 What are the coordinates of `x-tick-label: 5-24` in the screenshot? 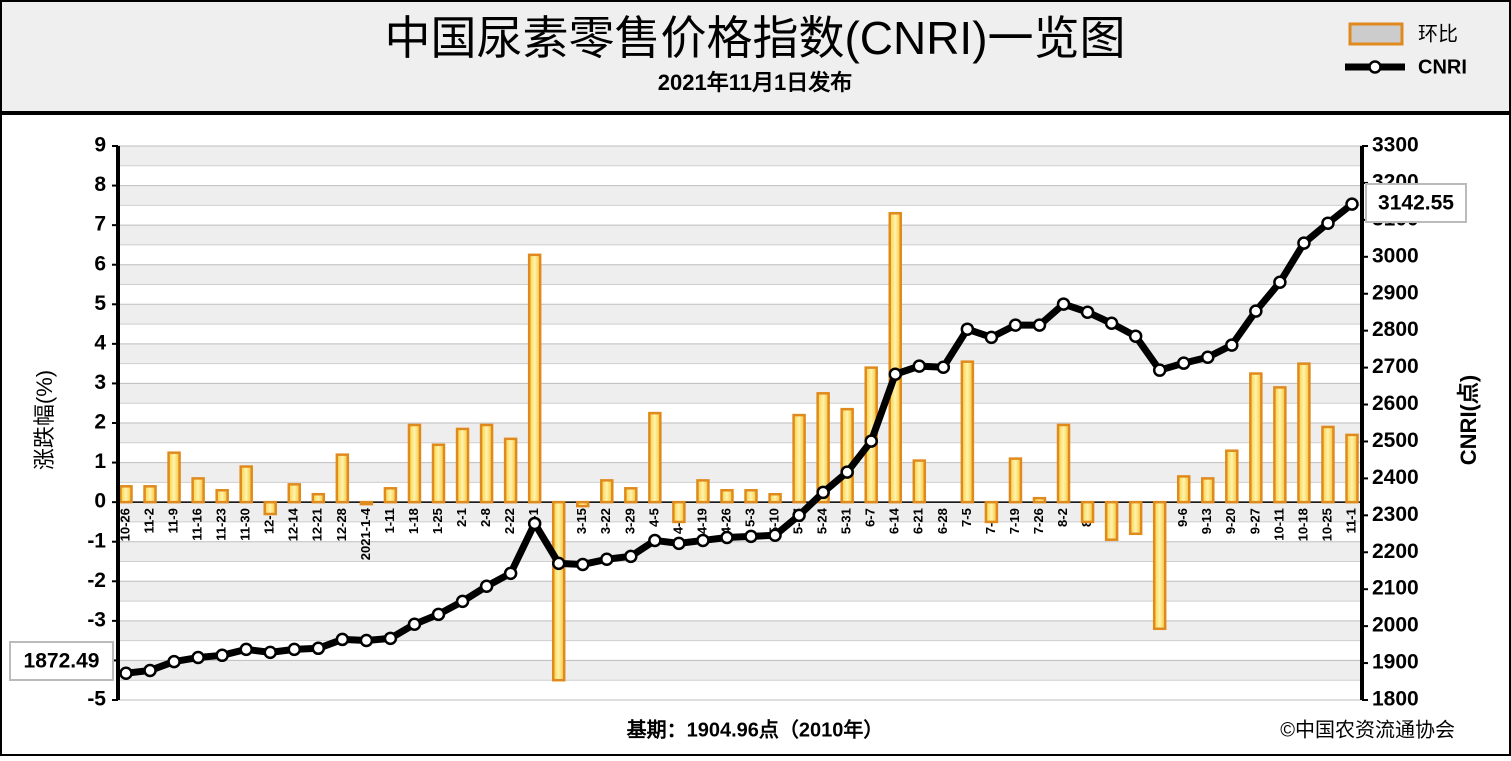 It's located at (822, 520).